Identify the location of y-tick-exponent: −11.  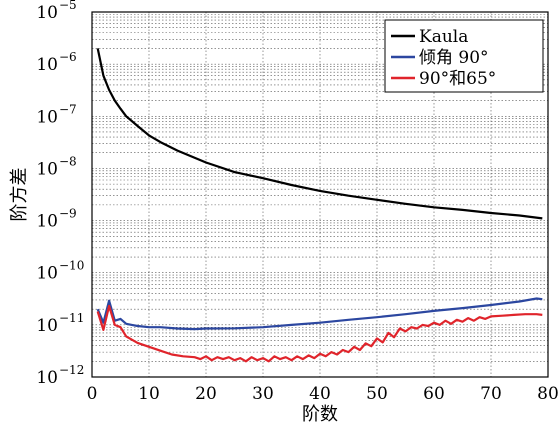
(71, 318).